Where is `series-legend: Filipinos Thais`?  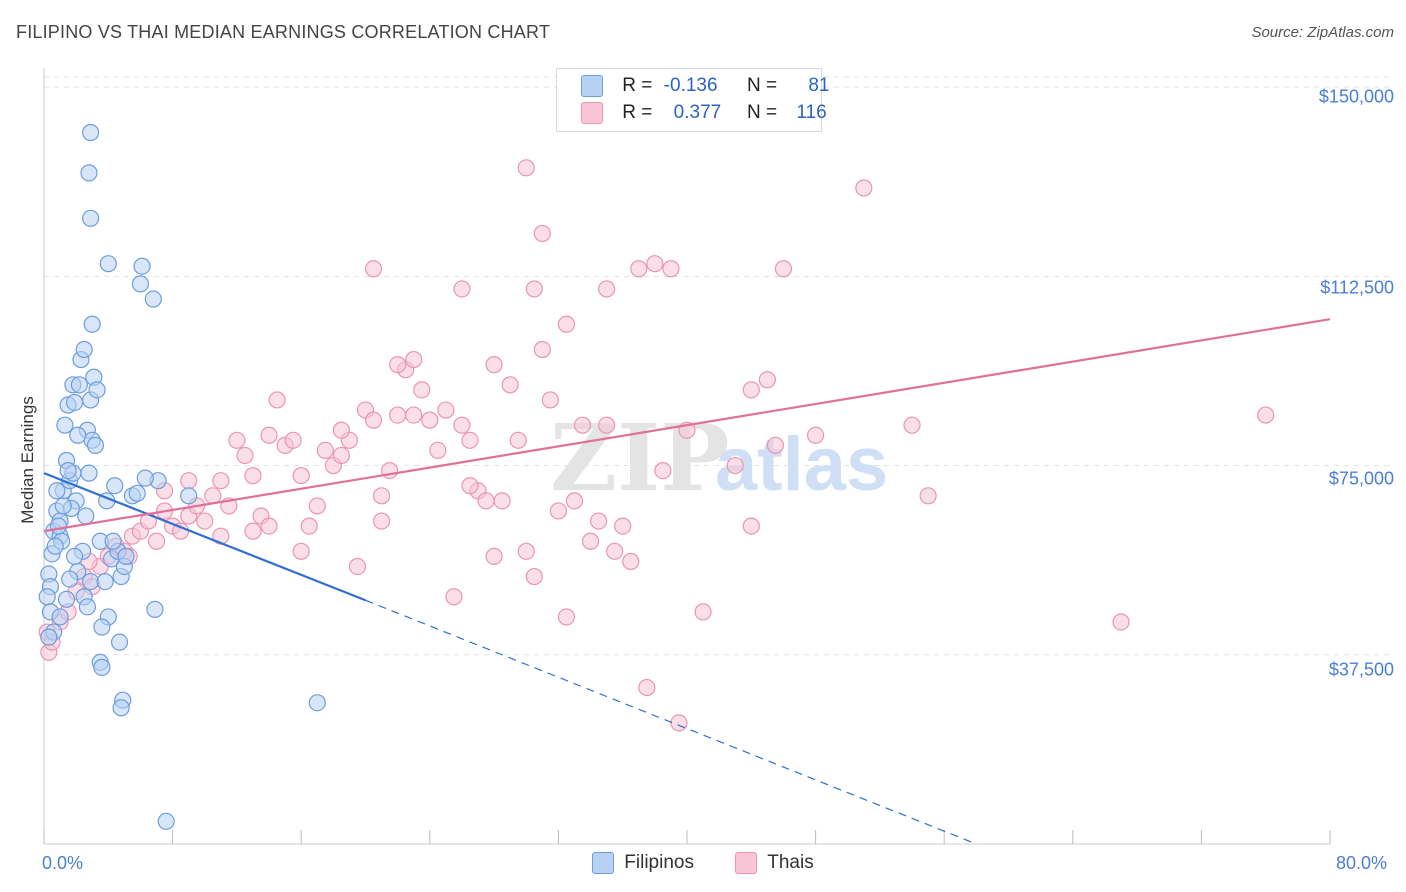
series-legend: Filipinos Thais is located at coordinates (703, 866).